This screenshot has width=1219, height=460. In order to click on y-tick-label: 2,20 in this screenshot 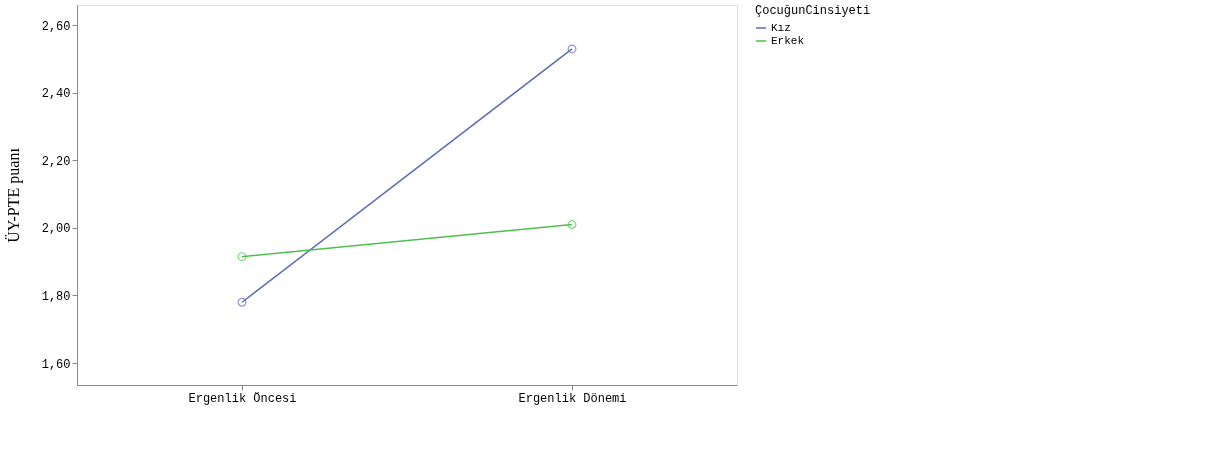, I will do `click(56, 161)`.